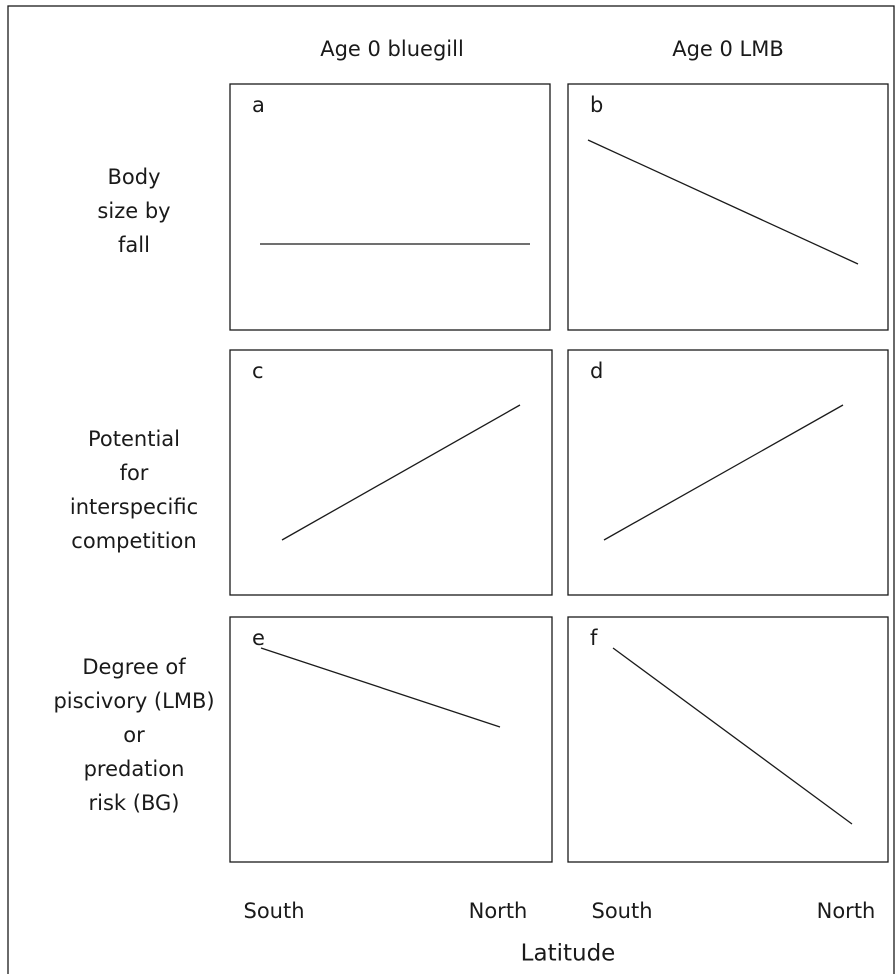 The image size is (896, 974). What do you see at coordinates (728, 49) in the screenshot?
I see `column-header: Age 0 LMB` at bounding box center [728, 49].